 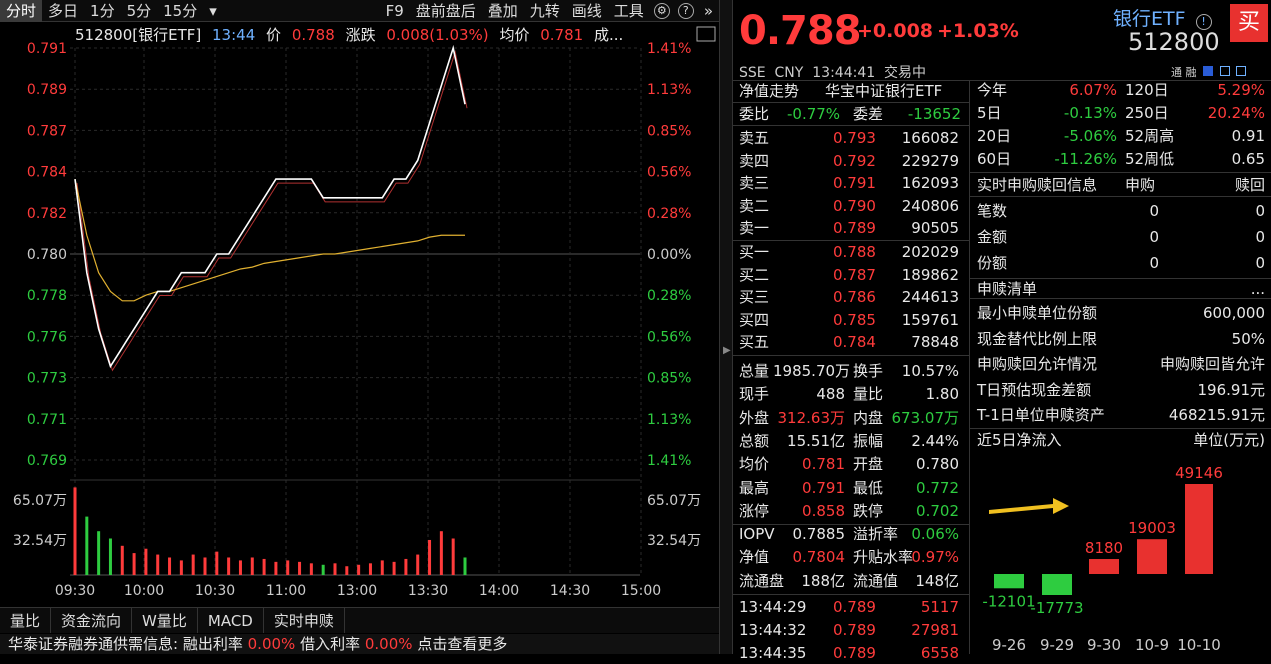 What do you see at coordinates (754, 205) in the screenshot?
I see `ask-label: 卖二` at bounding box center [754, 205].